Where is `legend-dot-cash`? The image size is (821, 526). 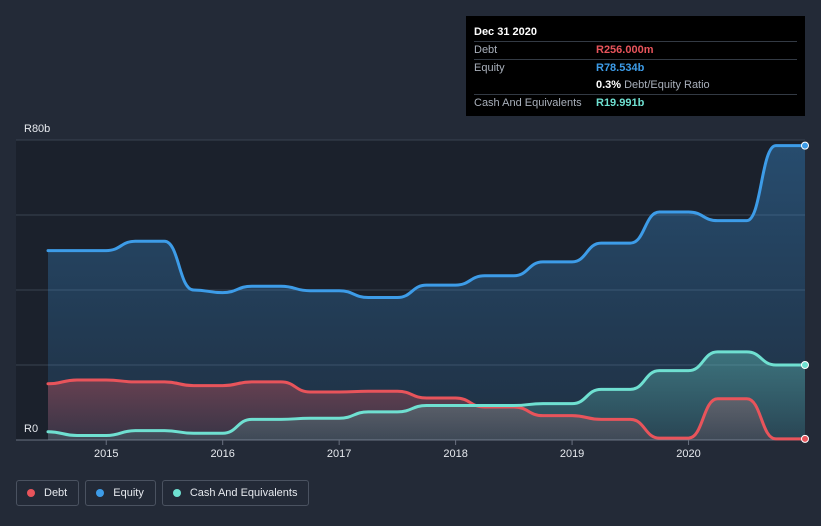 legend-dot-cash is located at coordinates (176, 493).